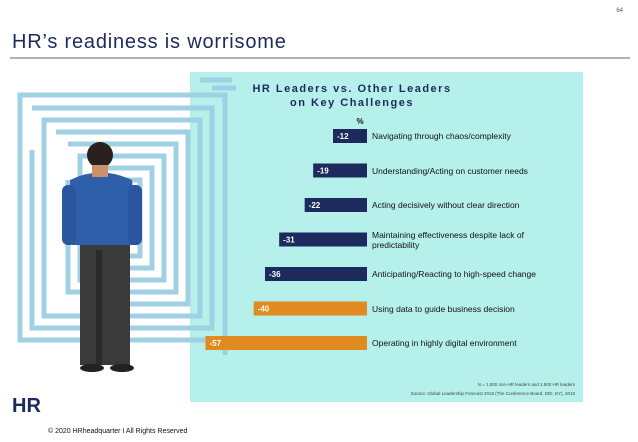 Image resolution: width=638 pixels, height=442 pixels. Describe the element at coordinates (315, 205) in the screenshot. I see `value-label: -22` at that location.